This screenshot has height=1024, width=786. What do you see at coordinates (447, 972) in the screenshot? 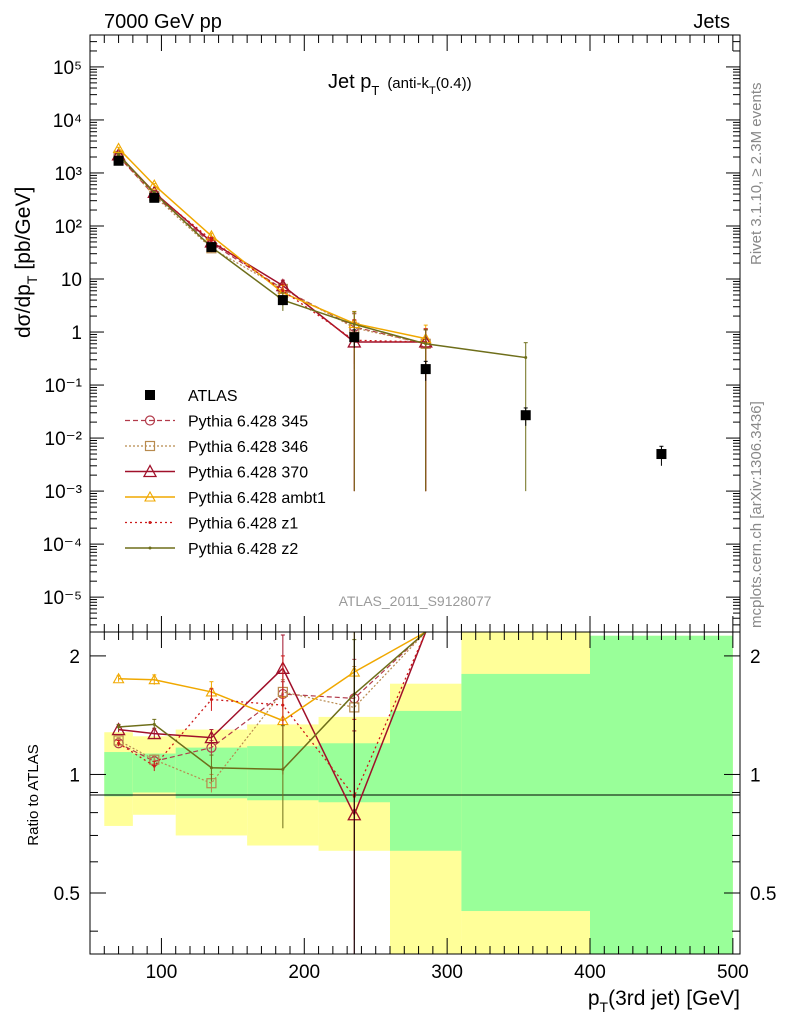
I see `x-tick-label: 300` at bounding box center [447, 972].